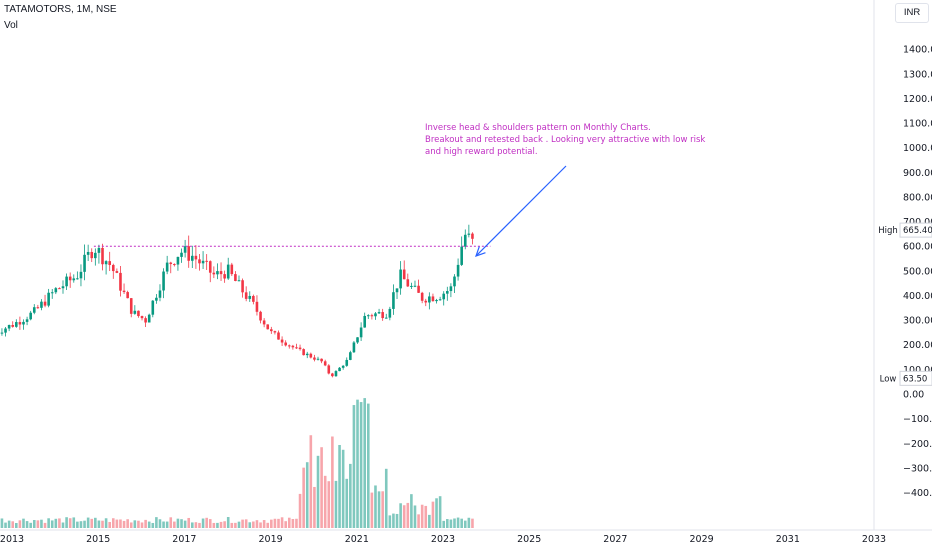 The height and width of the screenshot is (550, 932). Describe the element at coordinates (912, 13) in the screenshot. I see `currency-button: INR` at that location.